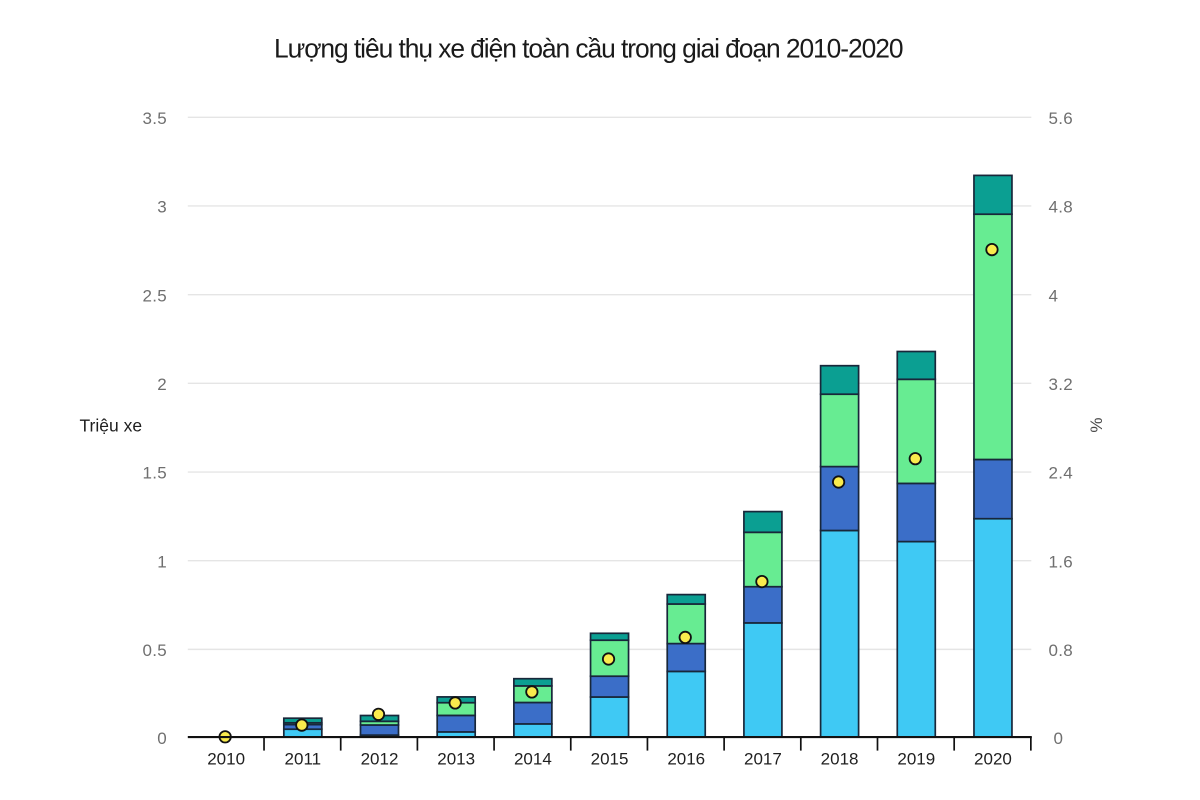 The height and width of the screenshot is (800, 1200). What do you see at coordinates (533, 759) in the screenshot?
I see `svg-text: 2014` at bounding box center [533, 759].